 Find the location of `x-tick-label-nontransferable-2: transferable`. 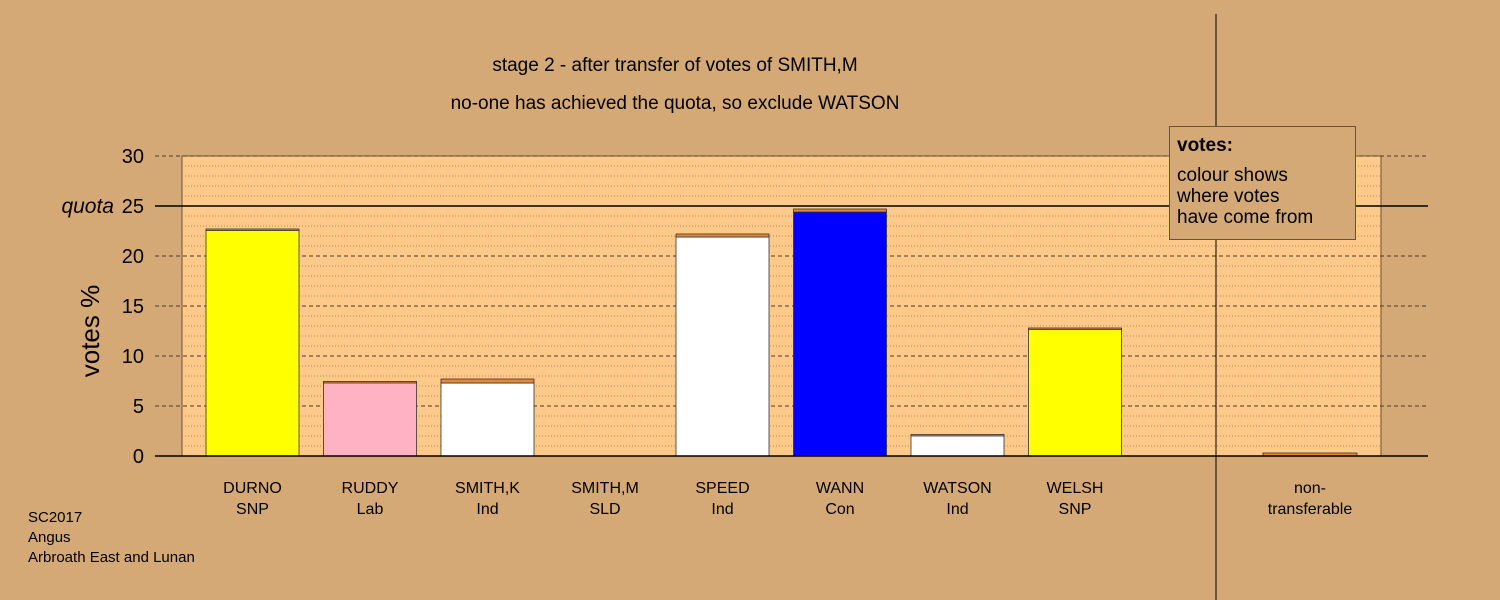

x-tick-label-nontransferable-2: transferable is located at coordinates (1310, 509).